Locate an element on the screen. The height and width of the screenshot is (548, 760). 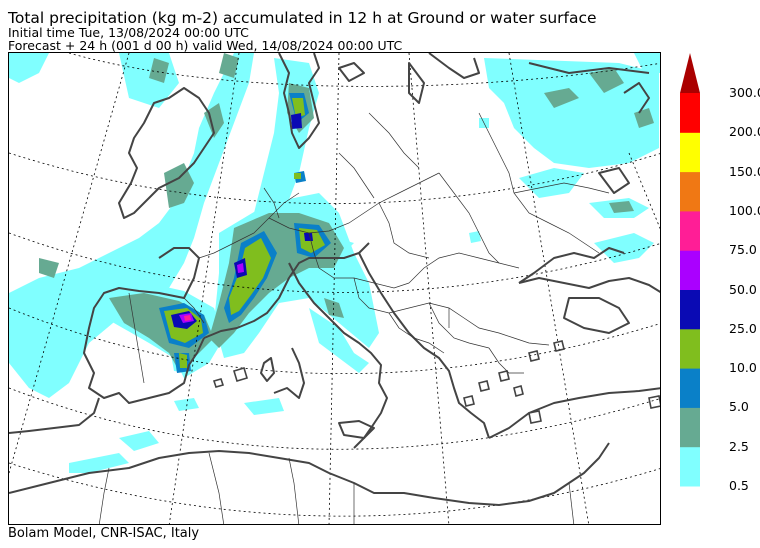
model-credit: Bolam Model, CNR-ISAC, Italy is located at coordinates (104, 533).